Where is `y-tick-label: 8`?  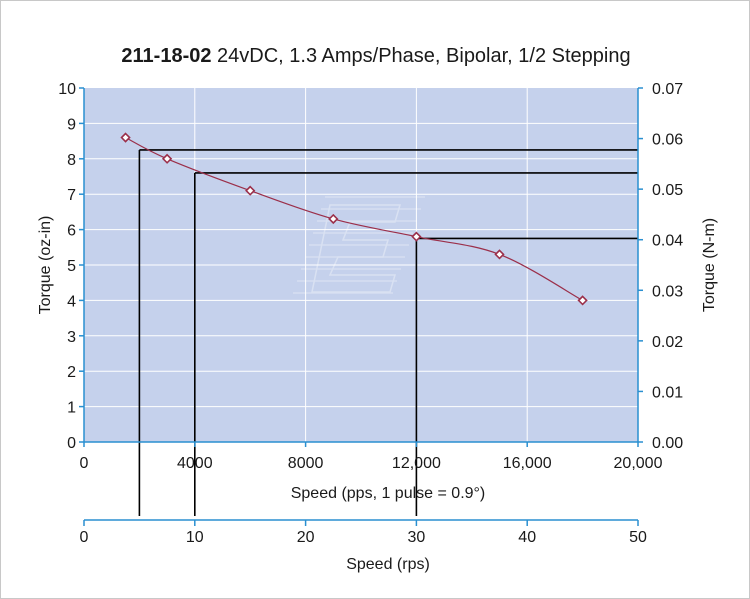 y-tick-label: 8 is located at coordinates (71, 160).